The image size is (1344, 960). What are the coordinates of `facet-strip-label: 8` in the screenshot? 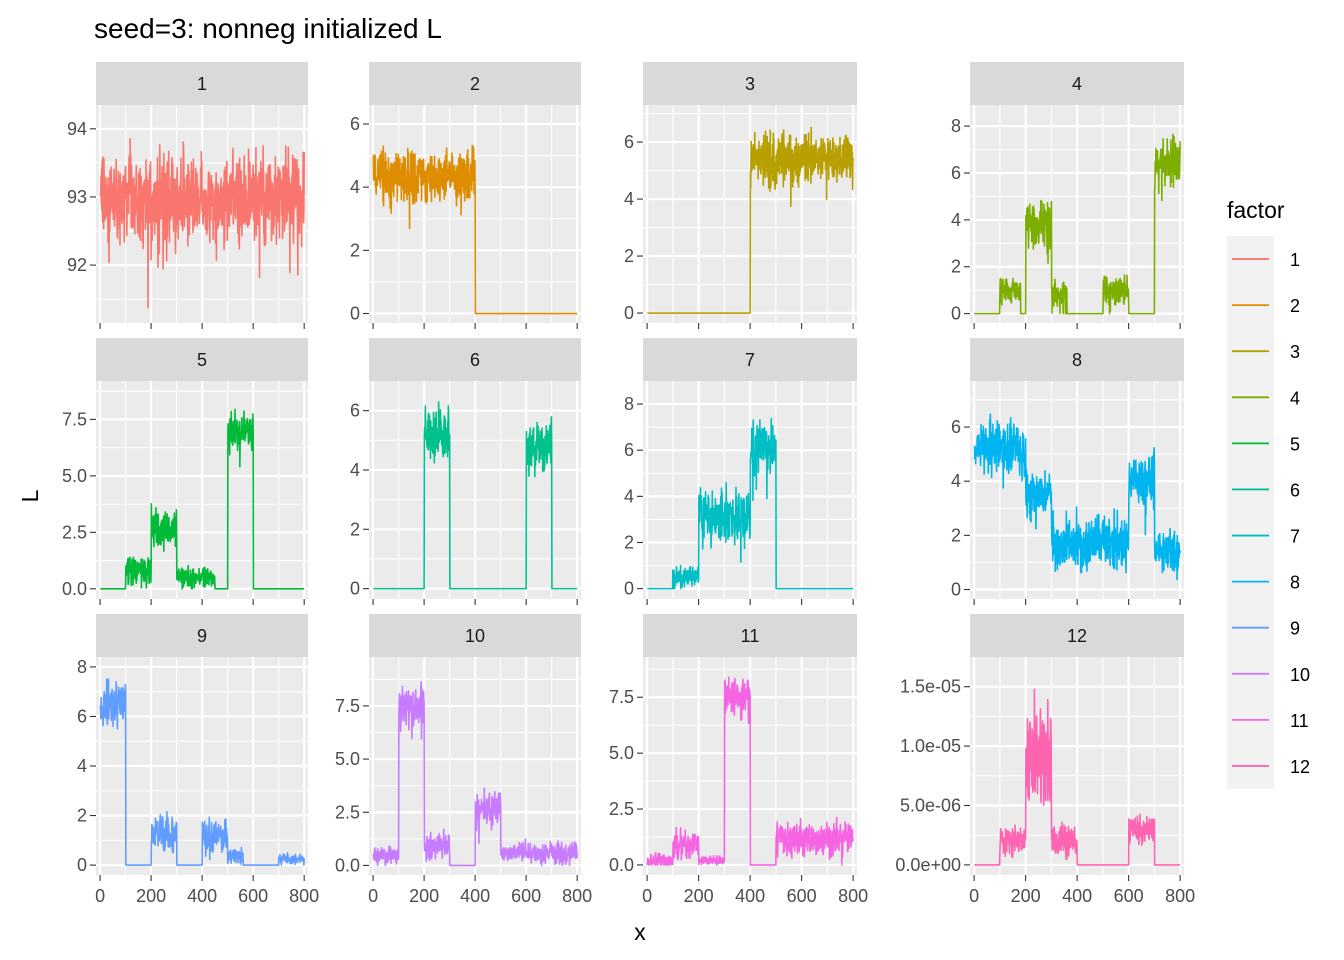 It's located at (1077, 360).